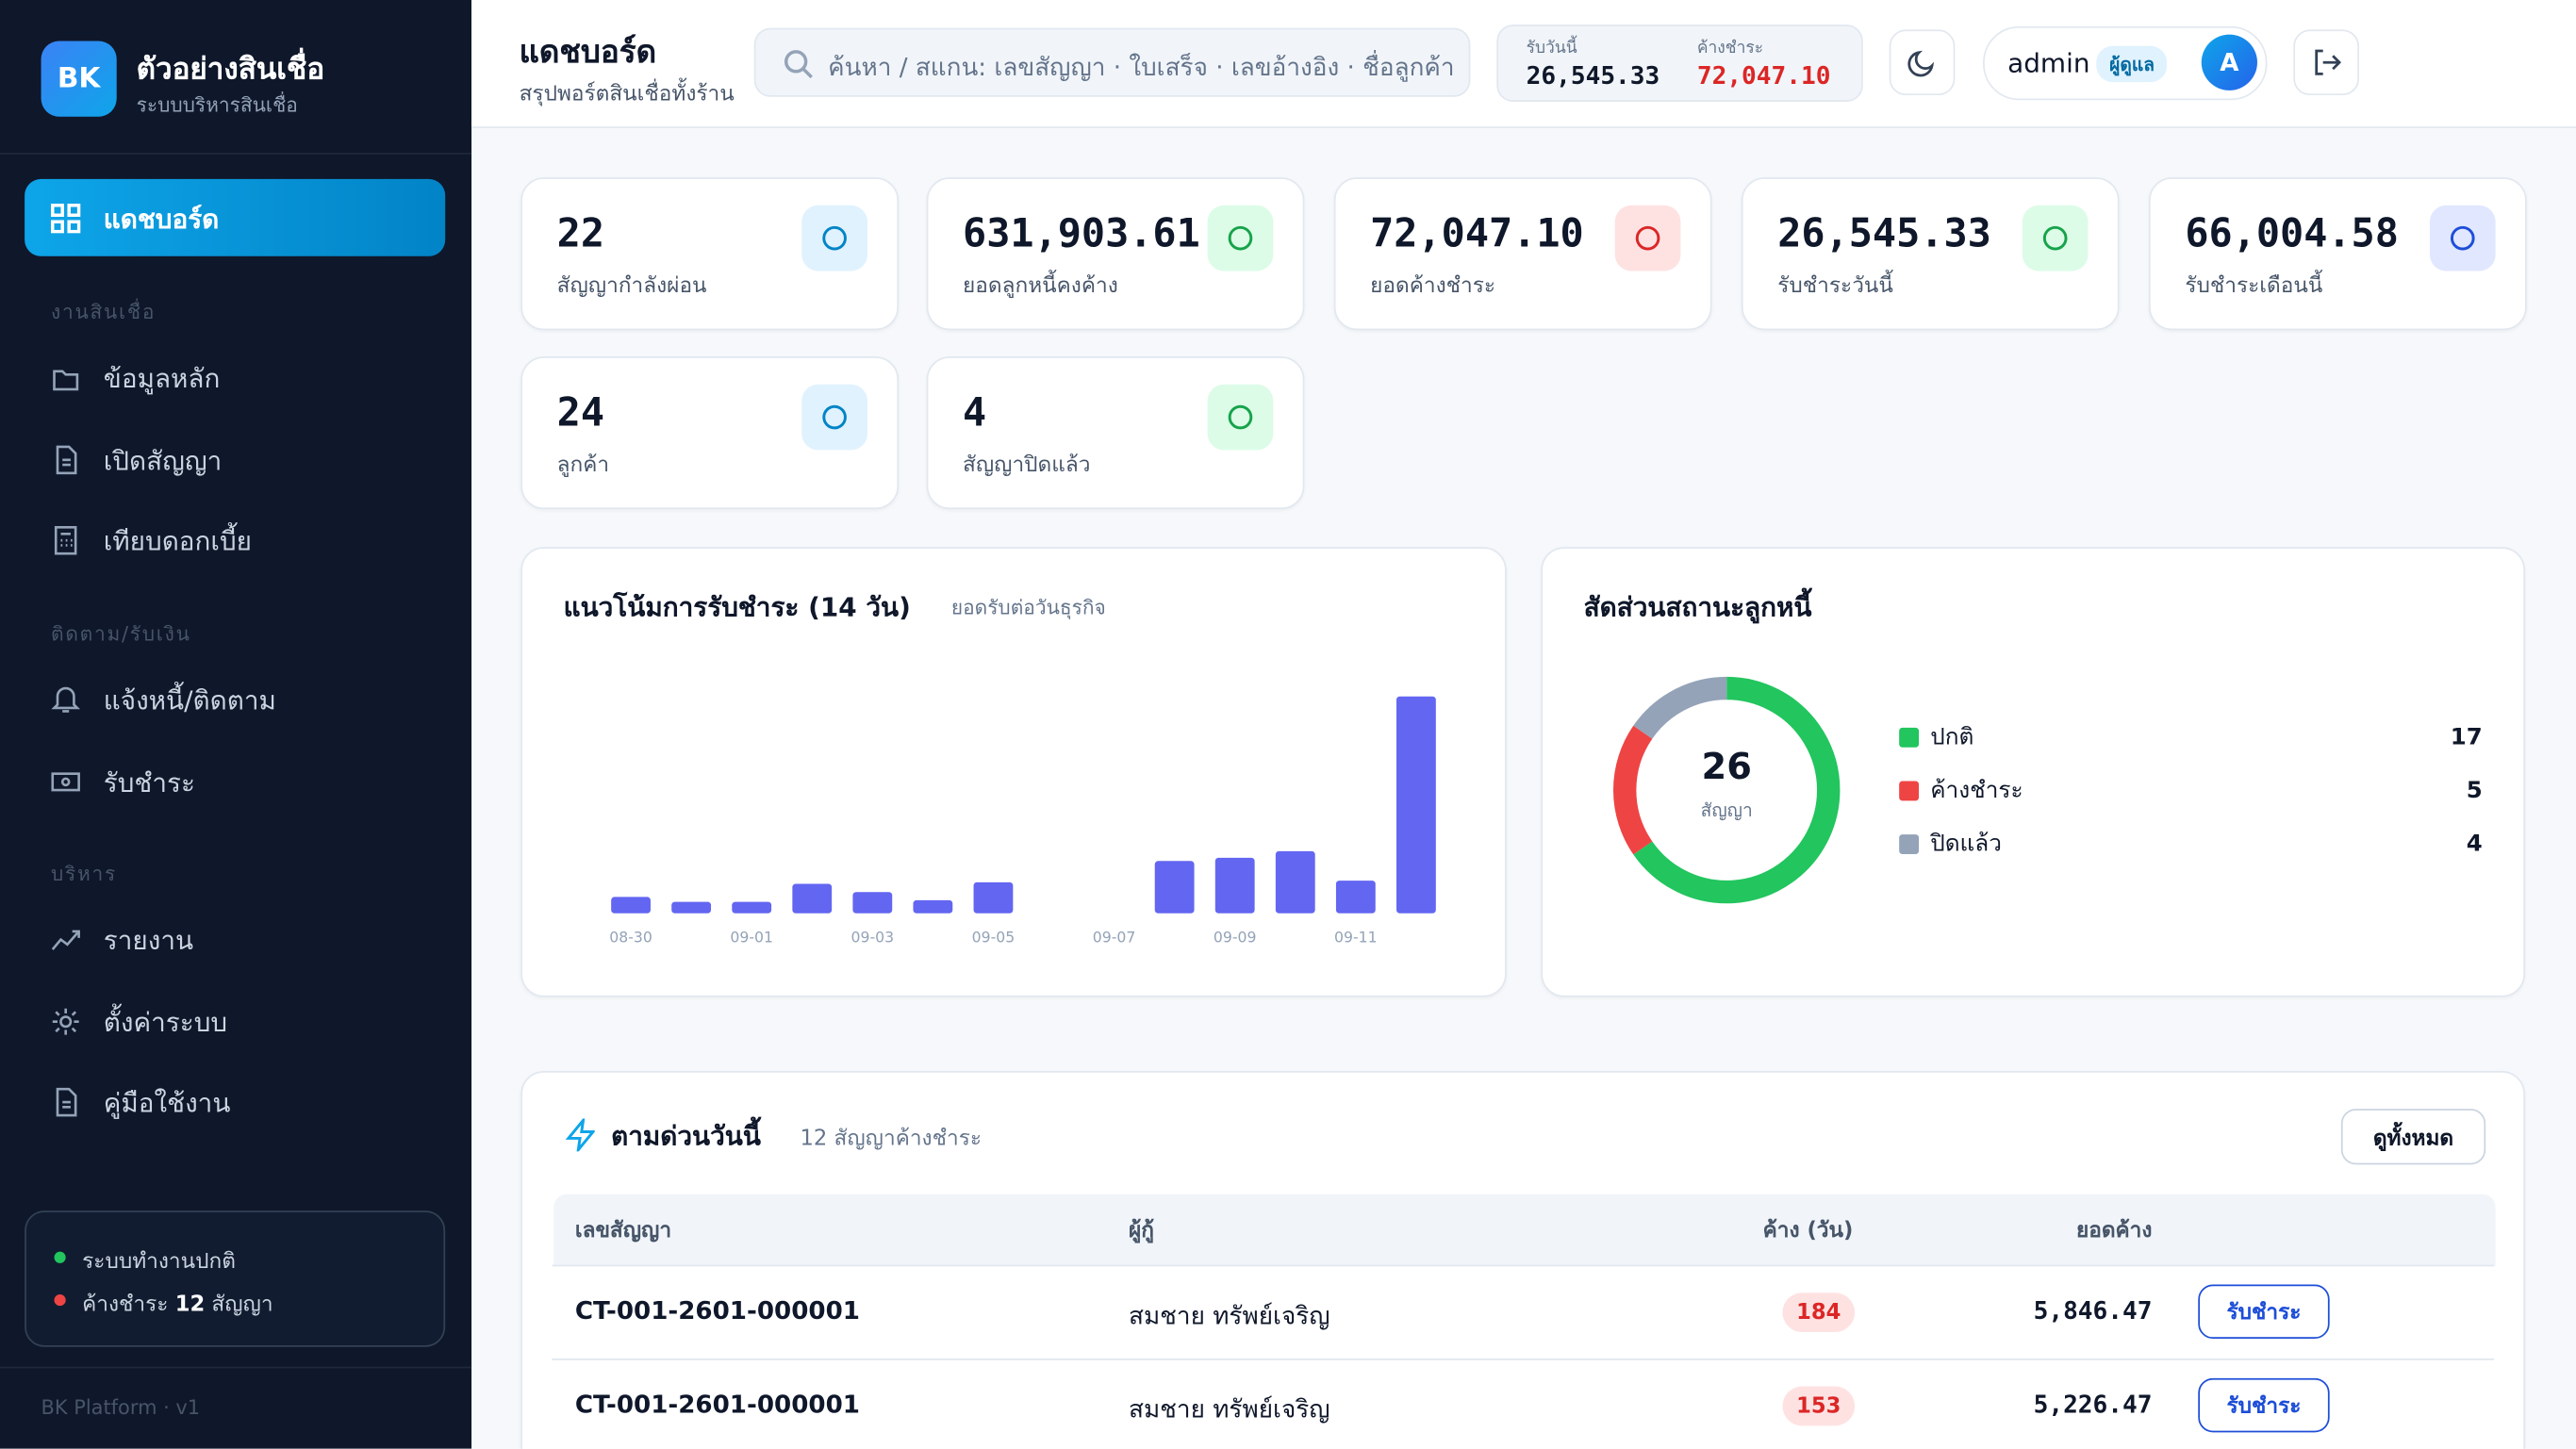  Describe the element at coordinates (1115, 433) in the screenshot. I see `kpi-card: 4 สัญญาปิดแล้ว` at that location.